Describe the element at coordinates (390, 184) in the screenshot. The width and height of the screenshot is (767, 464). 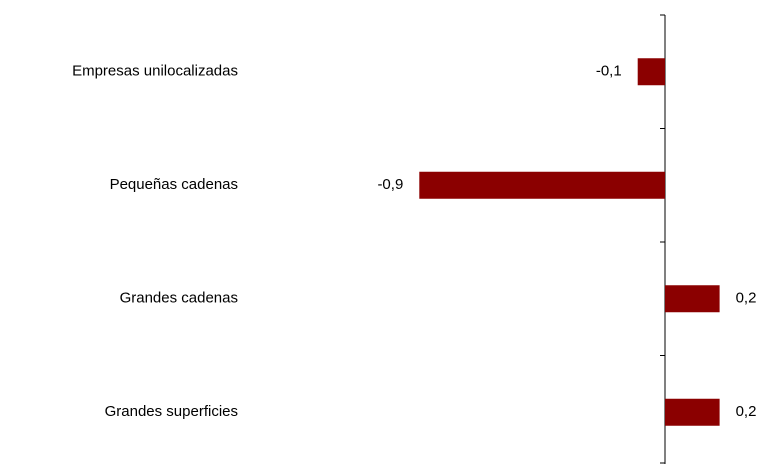
I see `value-label: -0,9` at that location.